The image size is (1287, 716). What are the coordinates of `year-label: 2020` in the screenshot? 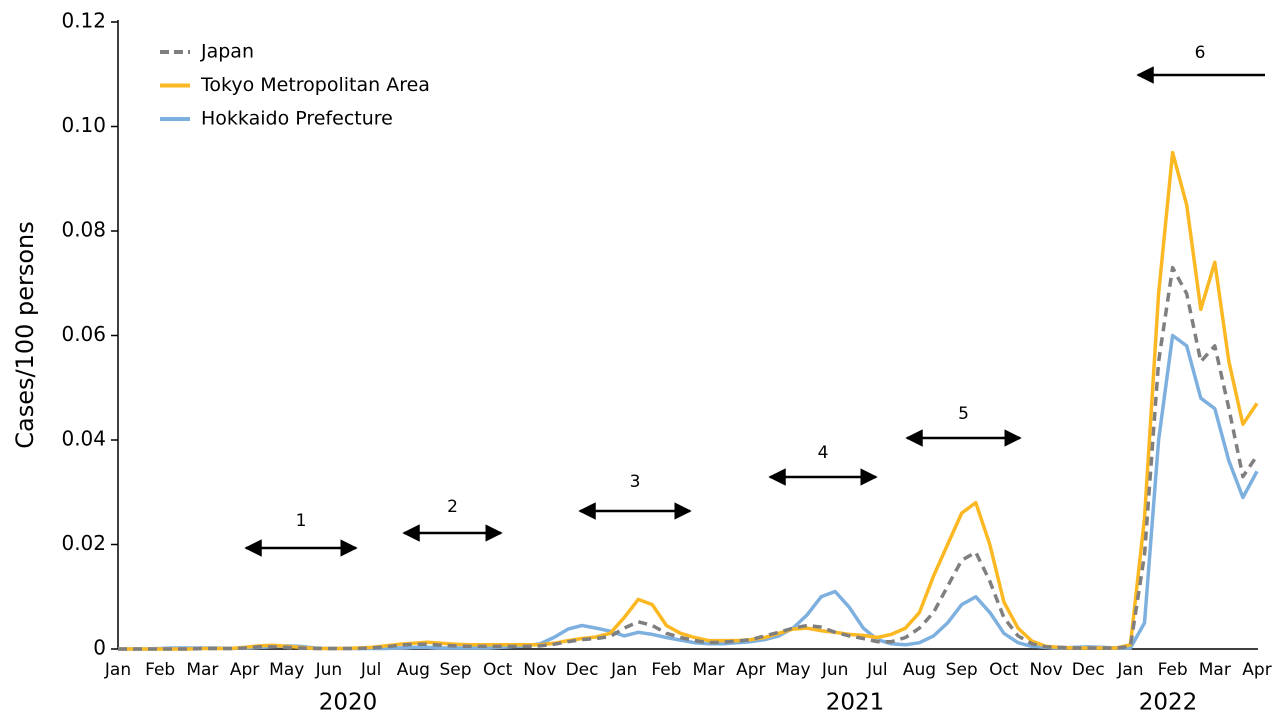 It's located at (348, 703).